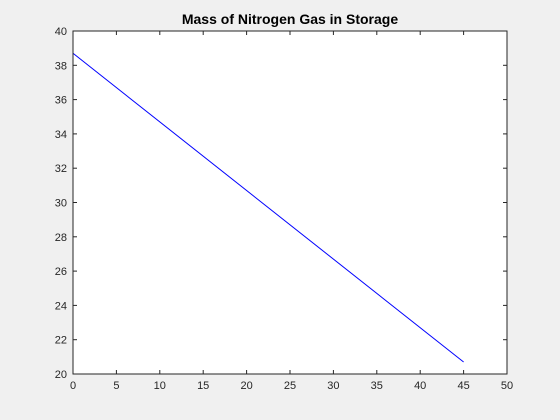 Image resolution: width=560 pixels, height=420 pixels. I want to click on x-tick-label: 45, so click(463, 386).